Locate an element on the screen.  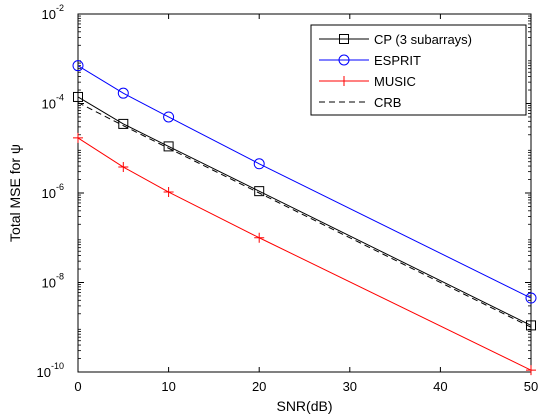
x-tick-label: 40 is located at coordinates (440, 386).